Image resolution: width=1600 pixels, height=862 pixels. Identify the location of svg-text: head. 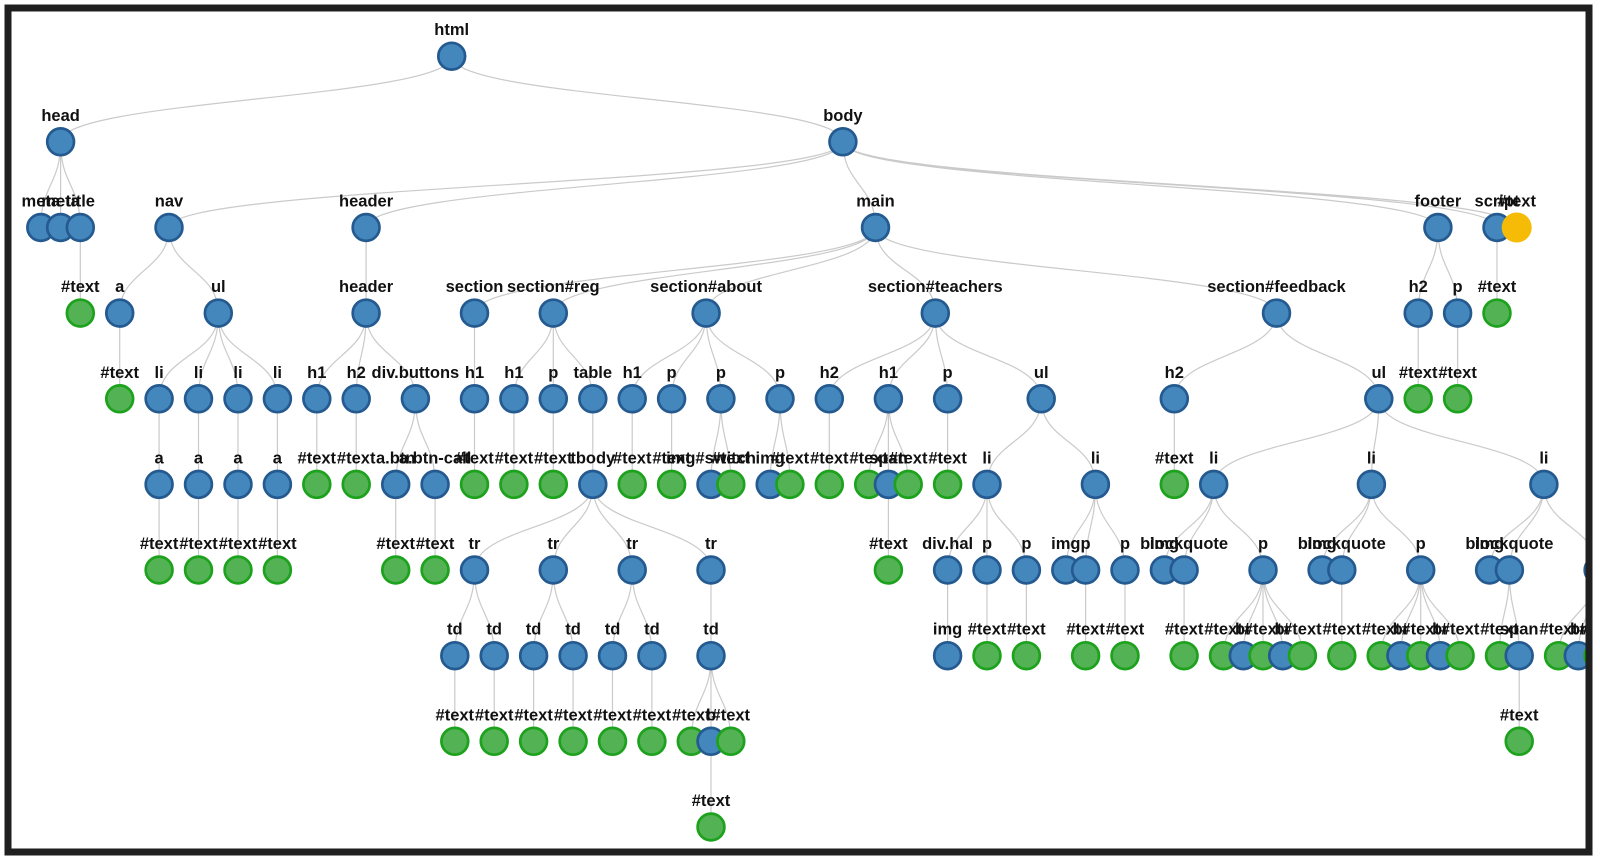
(60, 116).